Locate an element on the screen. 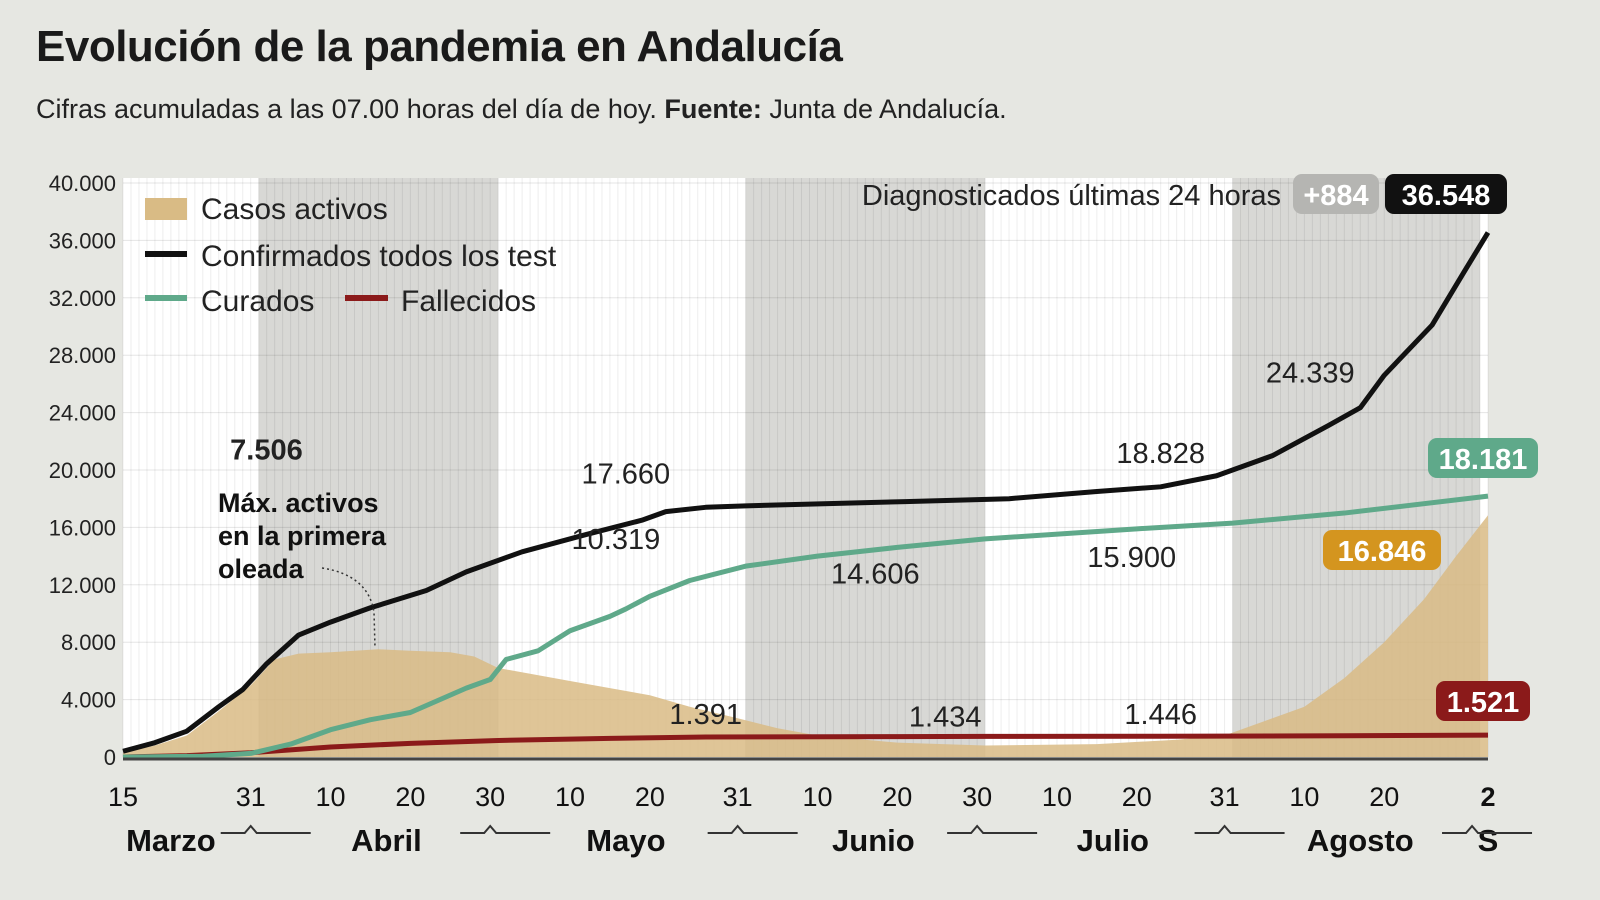  source-label: Fuente: is located at coordinates (713, 109).